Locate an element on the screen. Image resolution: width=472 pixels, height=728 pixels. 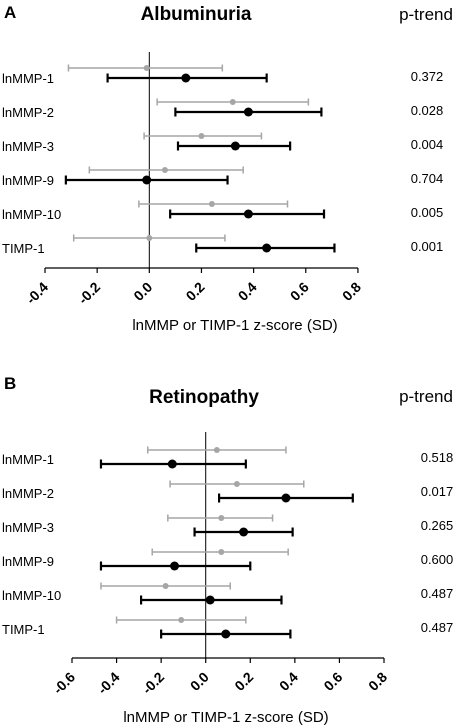
panel-b-letter: B is located at coordinates (10, 383).